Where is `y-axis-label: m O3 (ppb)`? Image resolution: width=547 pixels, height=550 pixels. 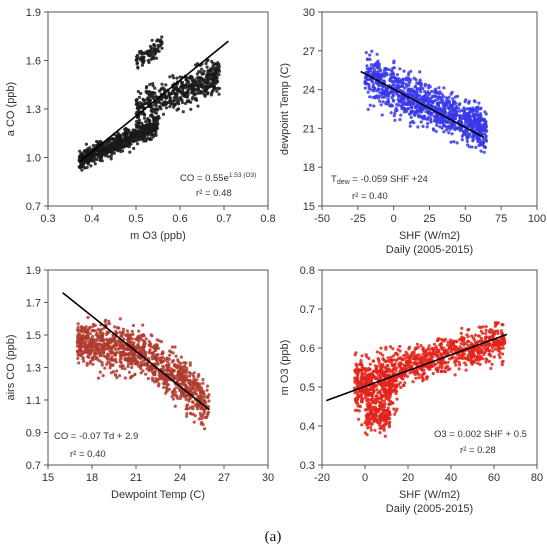
y-axis-label: m O3 (ppb) is located at coordinates (285, 368).